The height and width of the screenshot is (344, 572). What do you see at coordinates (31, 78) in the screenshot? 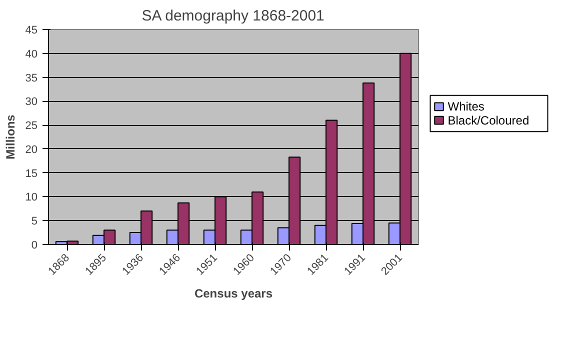
I see `y-tick-label: 35` at bounding box center [31, 78].